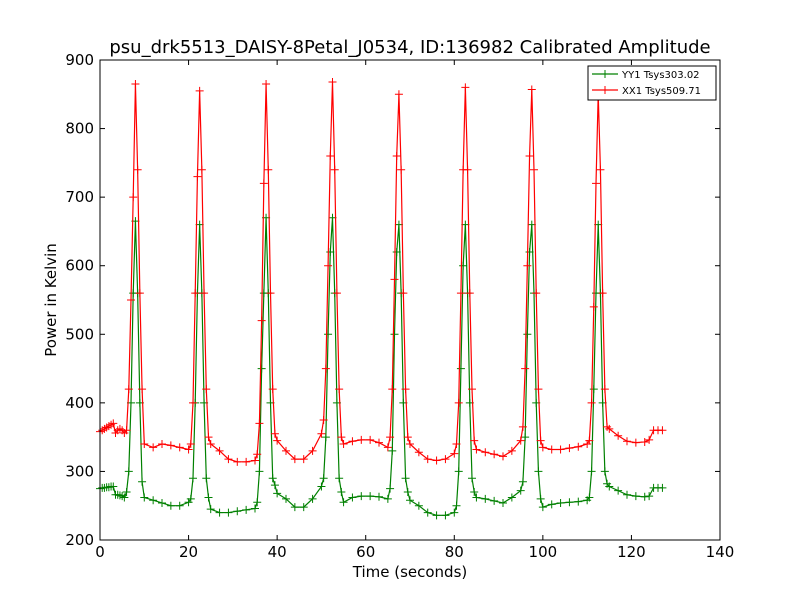 This screenshot has width=800, height=600. Describe the element at coordinates (79, 60) in the screenshot. I see `y-tick-label: 900` at that location.